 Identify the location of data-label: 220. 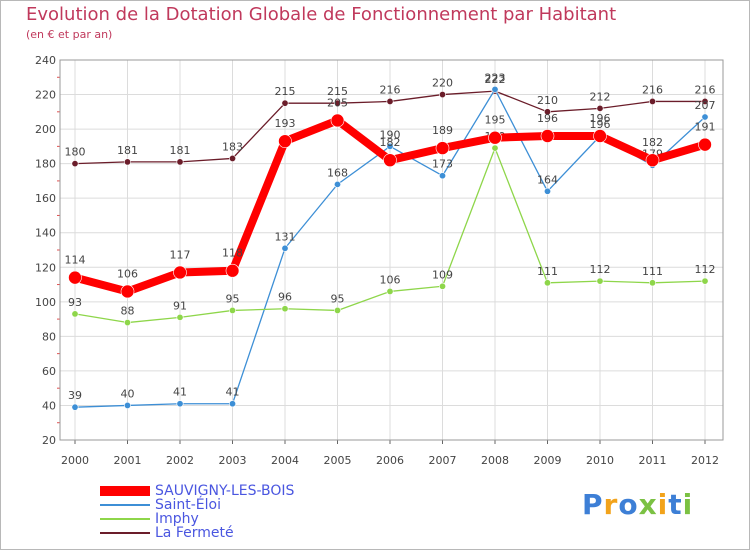
(442, 83).